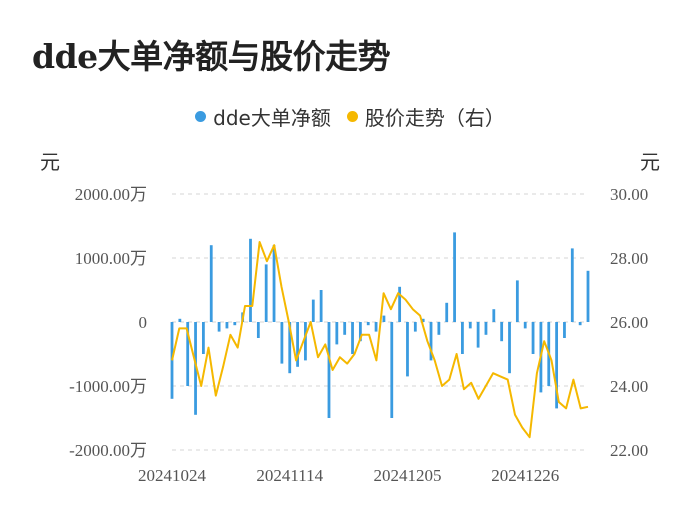  Describe the element at coordinates (108, 322) in the screenshot. I see `left-axis-ticks: 2000.00万 1000.00万 0 -1000.00万 -2000.00万` at that location.